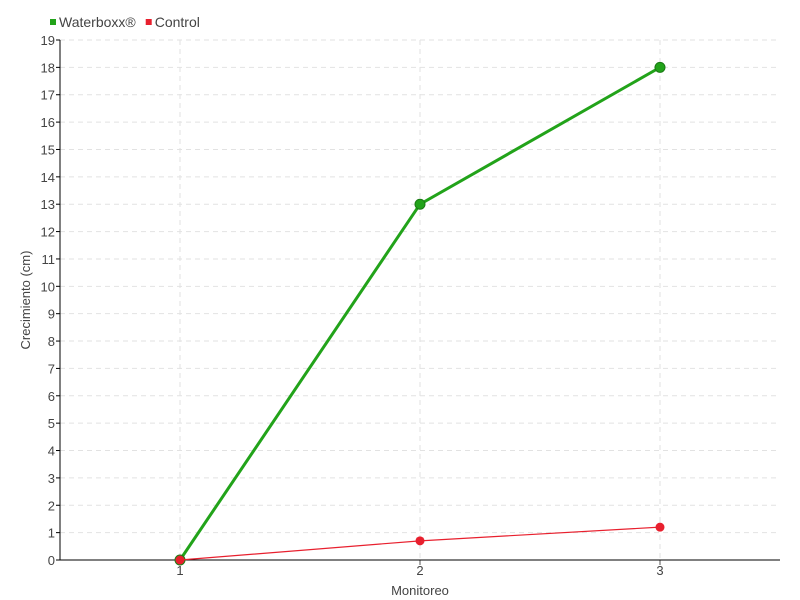 The width and height of the screenshot is (800, 600). I want to click on legend-label: Control, so click(177, 22).